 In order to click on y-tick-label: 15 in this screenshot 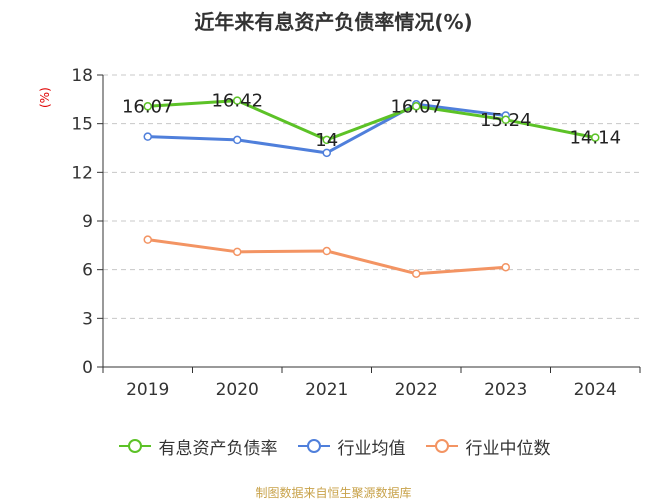, I will do `click(82, 125)`.